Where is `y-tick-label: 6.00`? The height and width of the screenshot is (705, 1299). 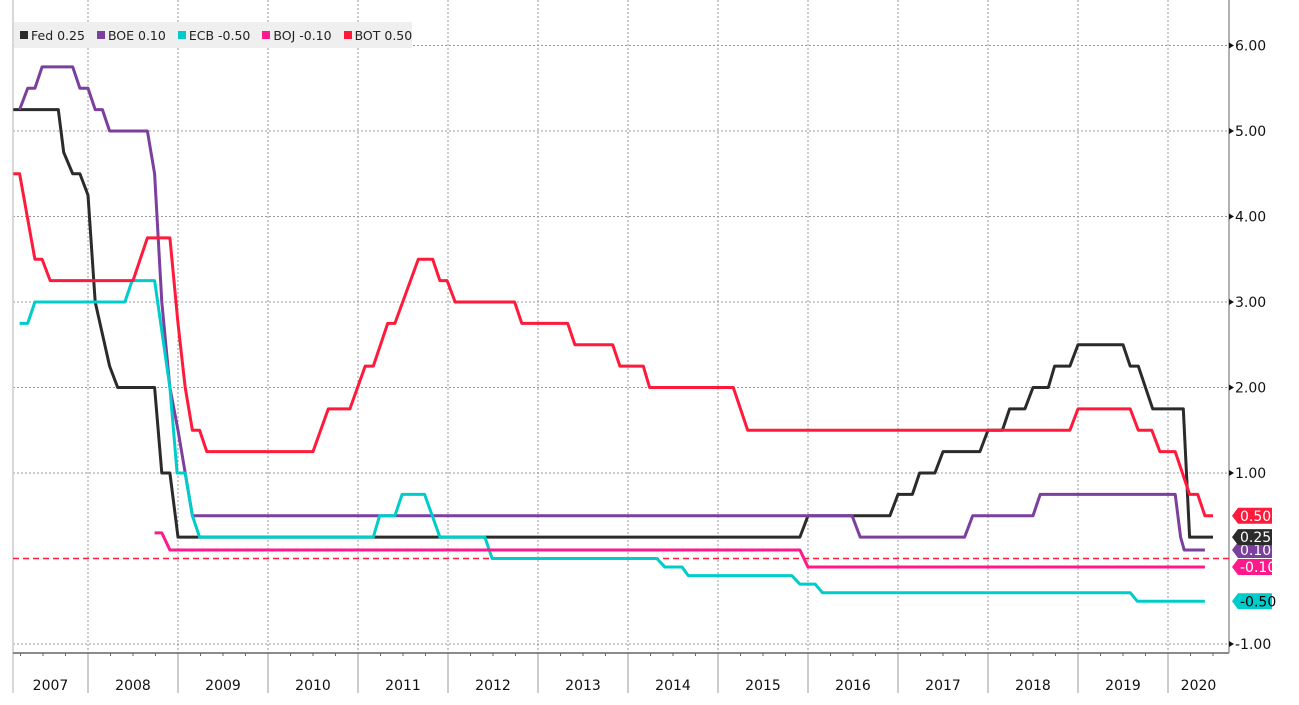
y-tick-label: 6.00 is located at coordinates (1250, 47).